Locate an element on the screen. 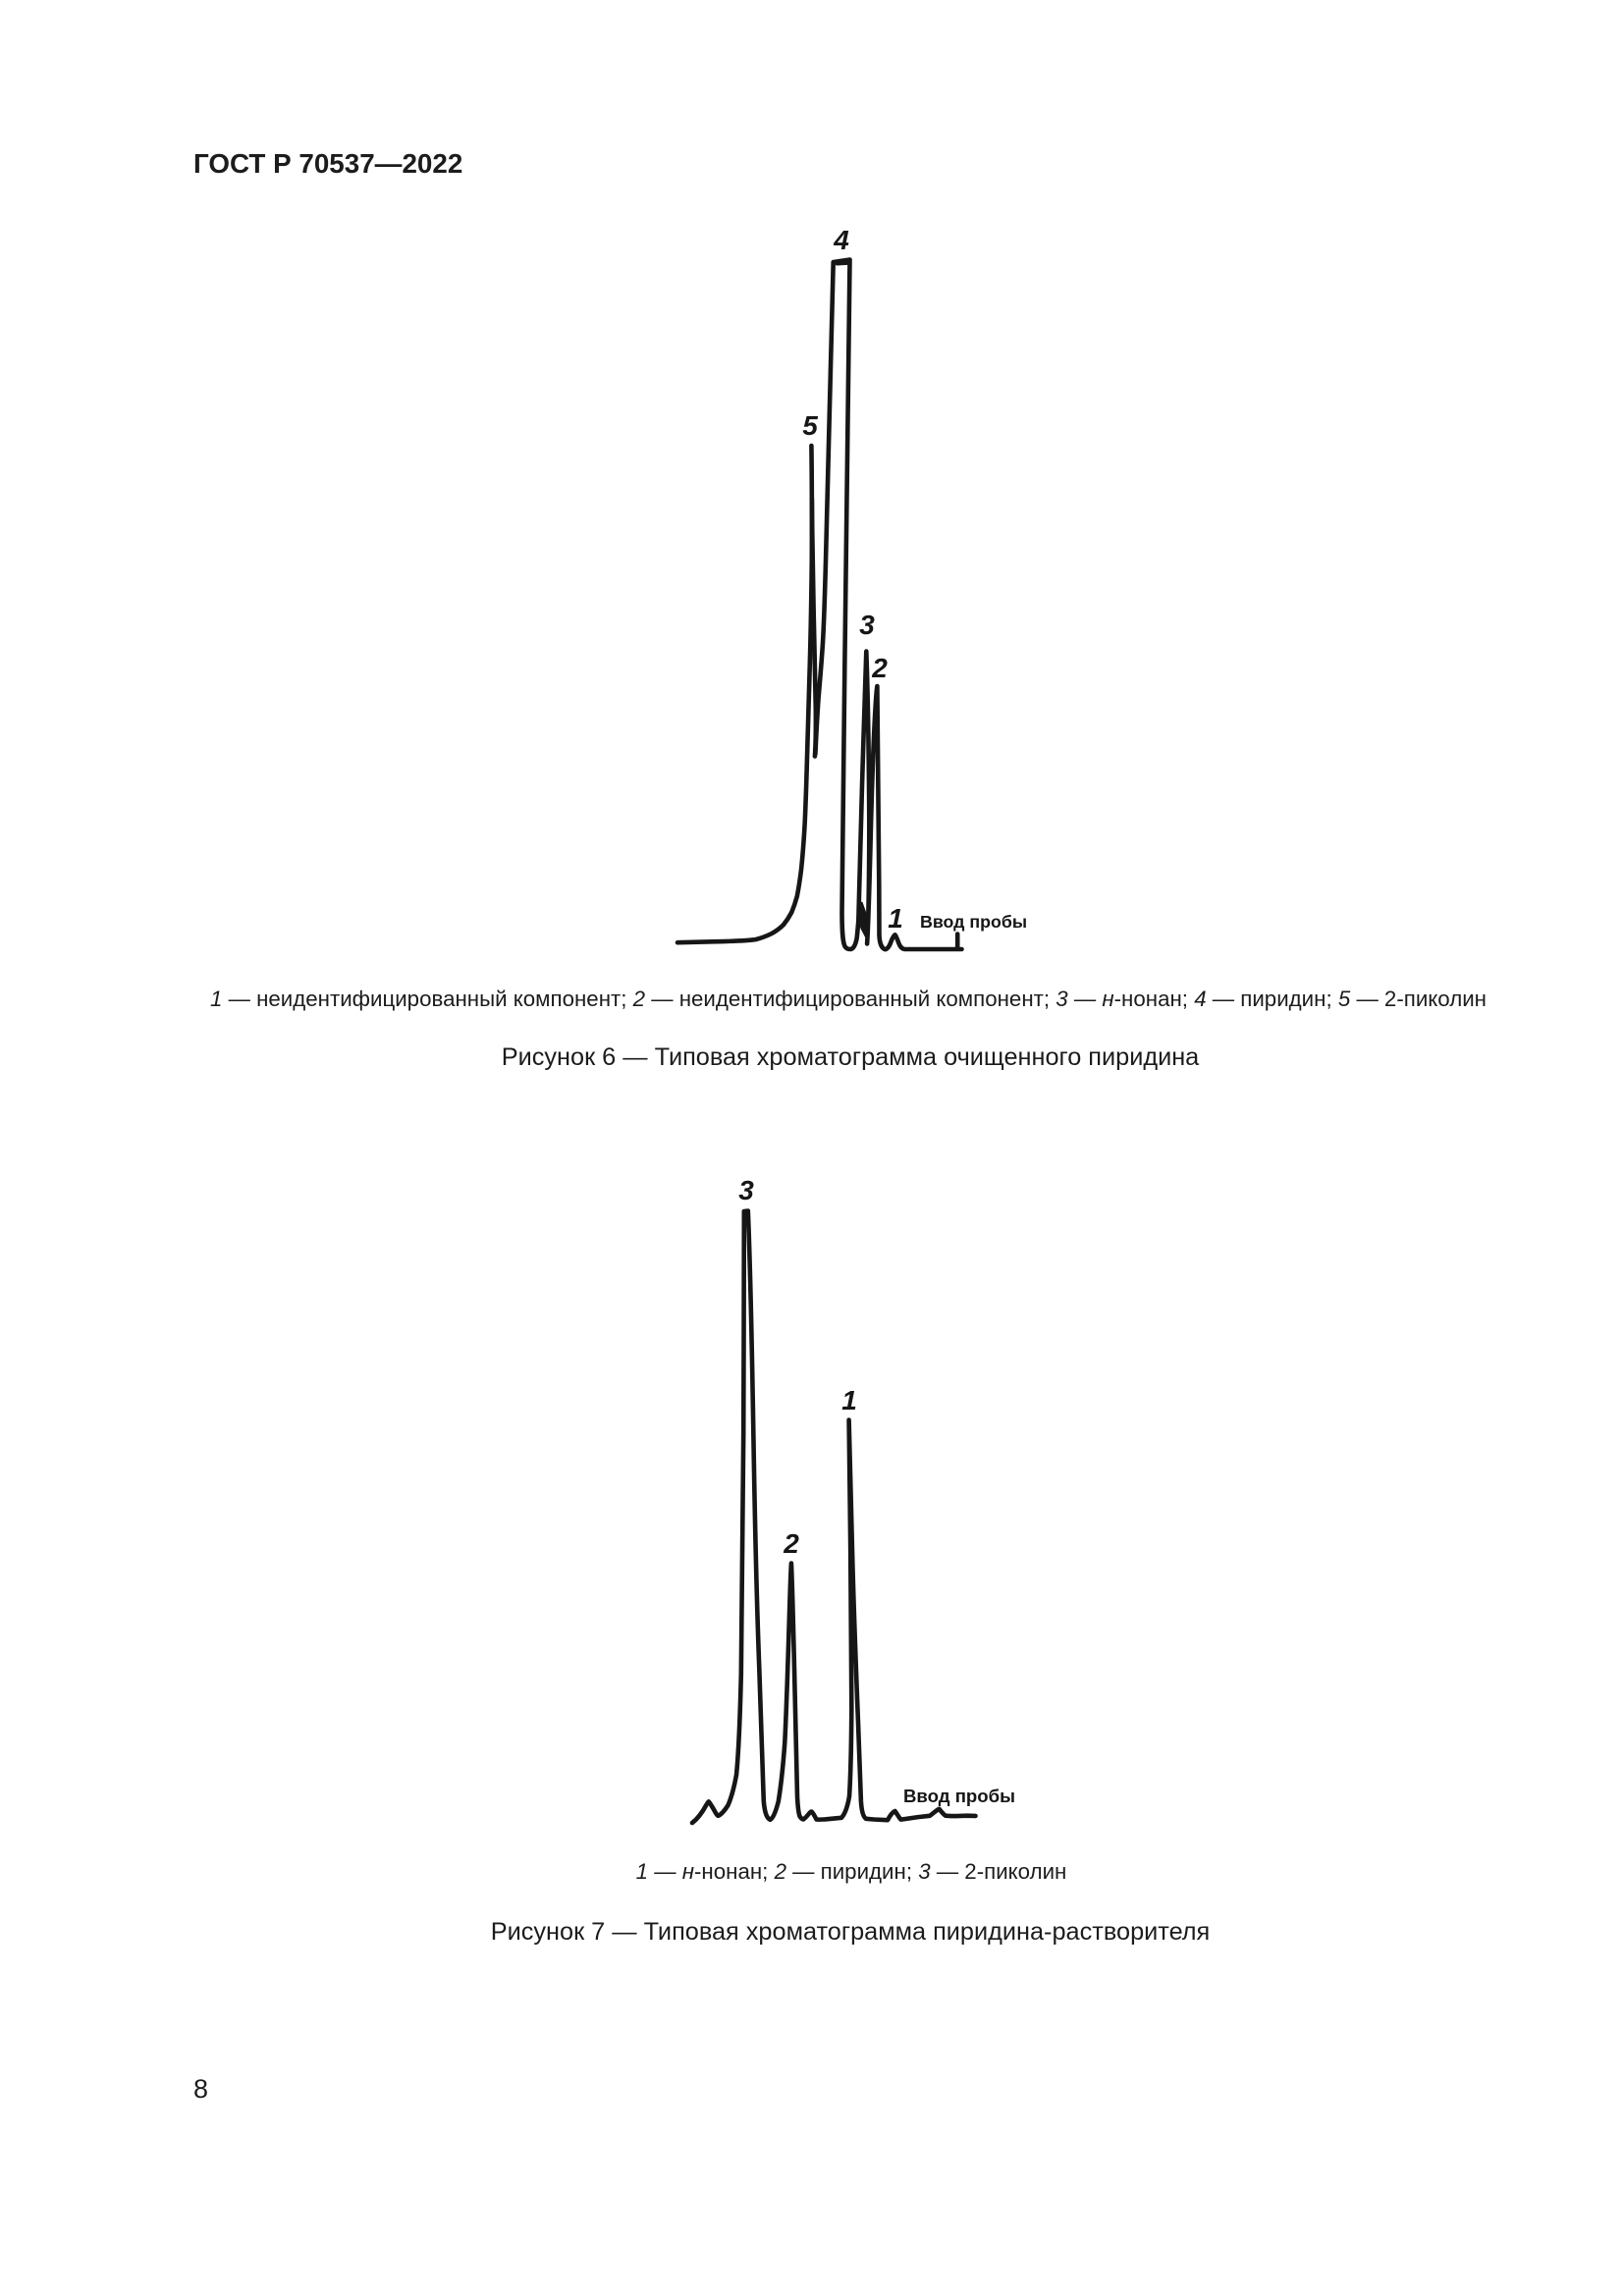  svg-text: 4 is located at coordinates (841, 240).